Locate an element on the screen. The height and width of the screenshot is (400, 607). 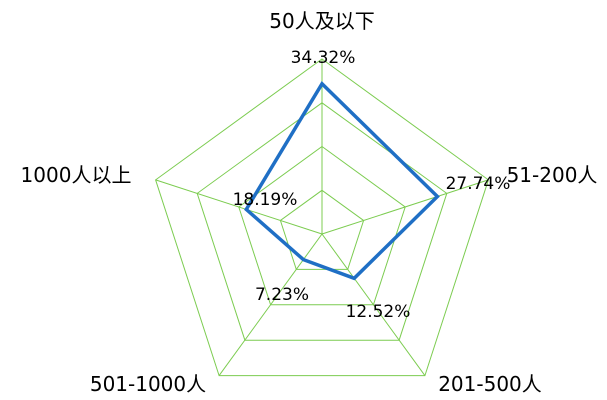
value-label: 34.32% is located at coordinates (323, 58).